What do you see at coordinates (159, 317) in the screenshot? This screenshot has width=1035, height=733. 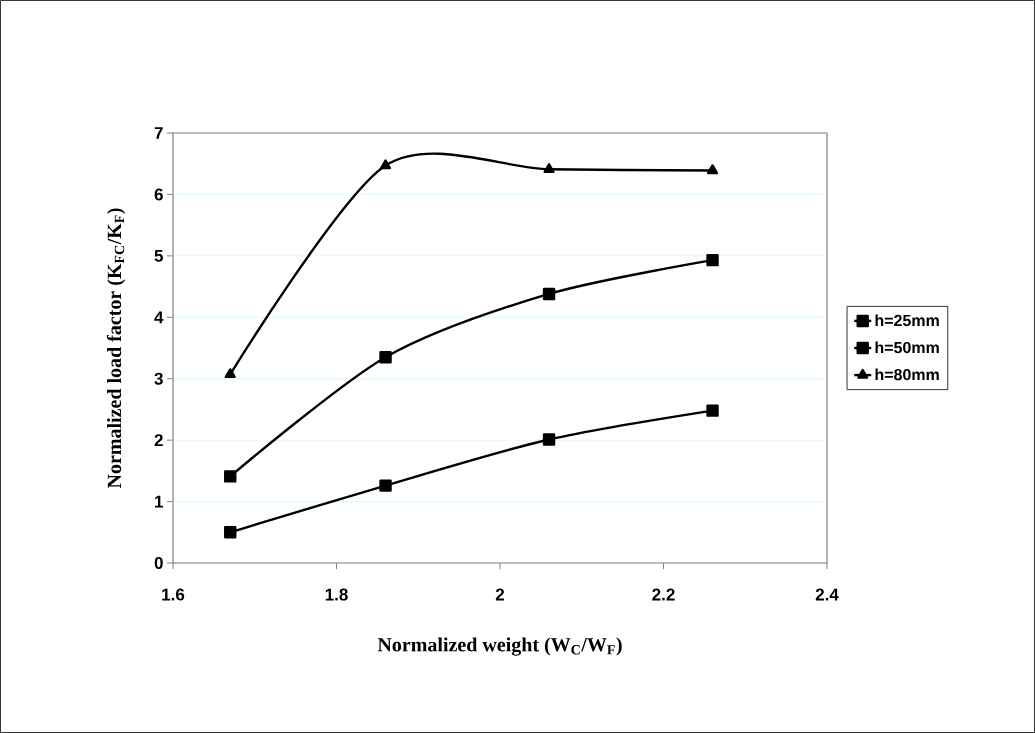 I see `y-tick-label: 4` at bounding box center [159, 317].